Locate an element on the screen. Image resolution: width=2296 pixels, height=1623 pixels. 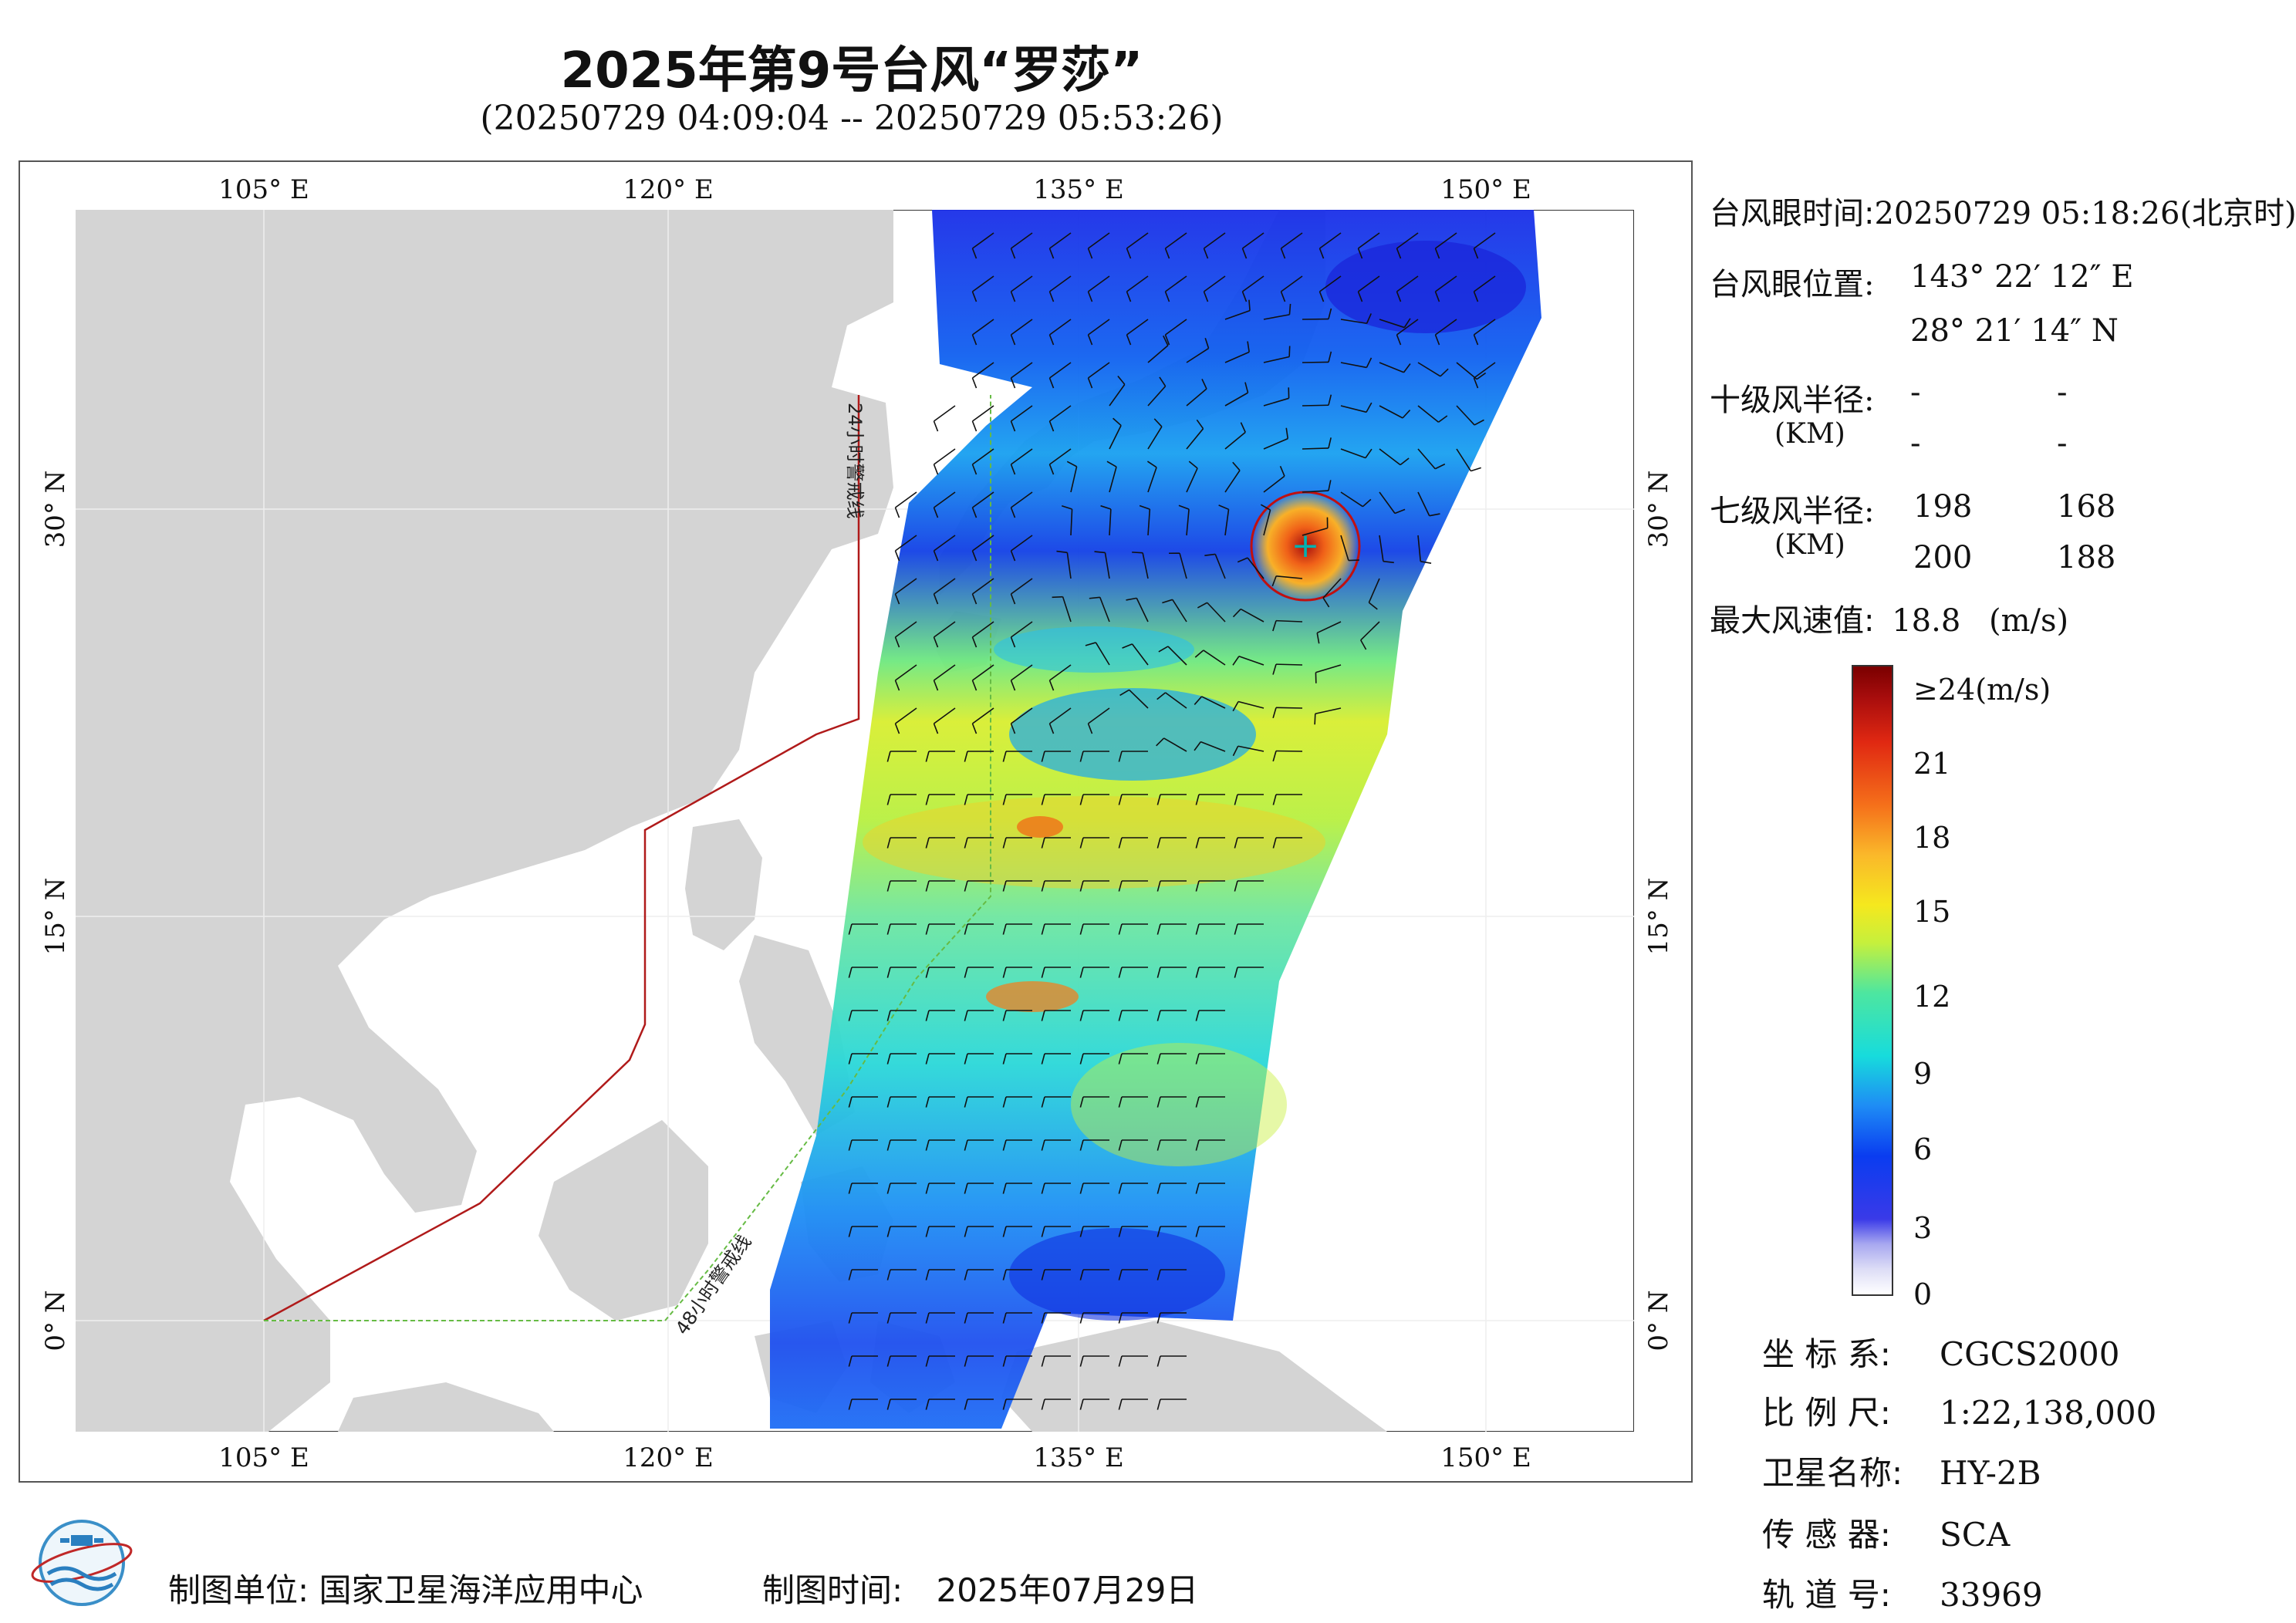
satellite-value: HY-2B is located at coordinates (1990, 1473).